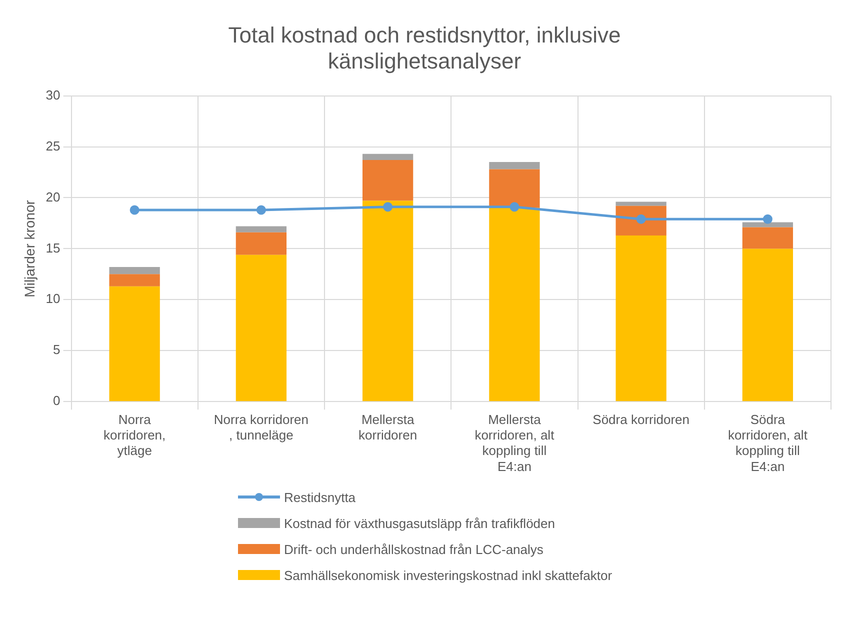 The width and height of the screenshot is (843, 641). I want to click on y-tick-label: 20, so click(53, 196).